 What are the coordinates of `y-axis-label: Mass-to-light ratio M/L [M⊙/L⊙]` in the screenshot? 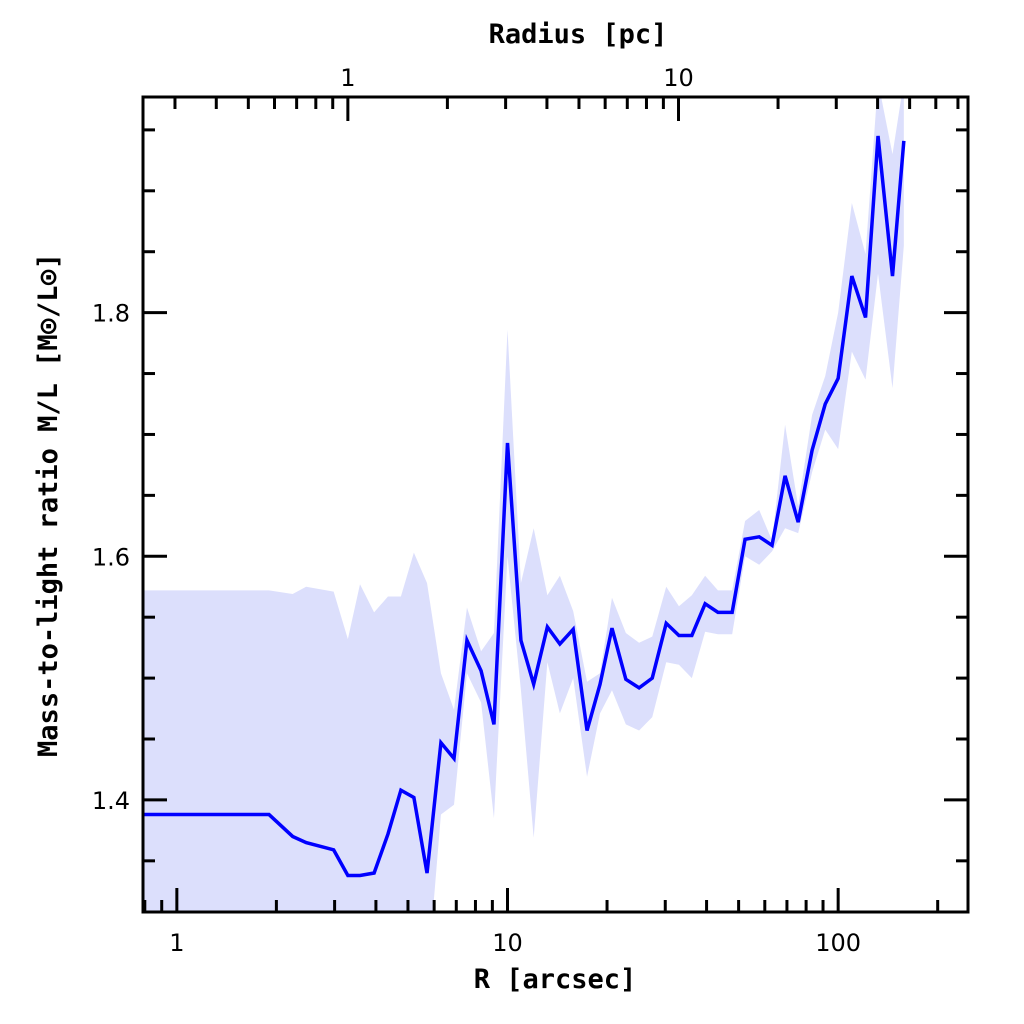 It's located at (48, 505).